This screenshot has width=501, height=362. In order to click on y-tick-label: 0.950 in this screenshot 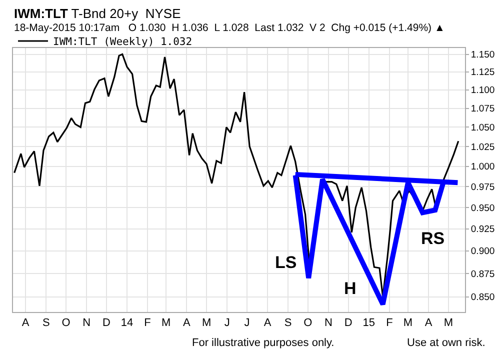, I will do `click(482, 208)`.